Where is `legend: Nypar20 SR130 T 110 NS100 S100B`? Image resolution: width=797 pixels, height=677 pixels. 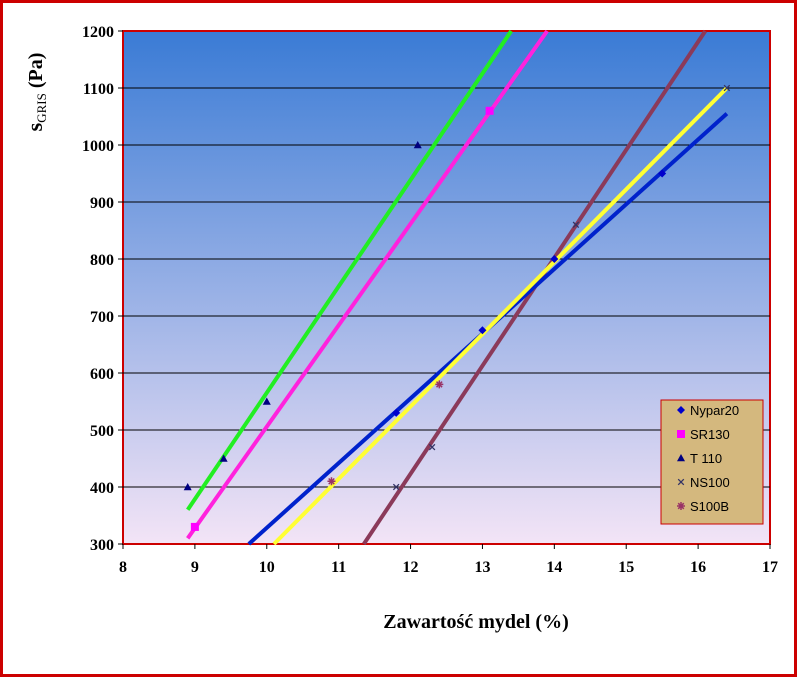
legend: Nypar20 SR130 T 110 NS100 S100B is located at coordinates (712, 462).